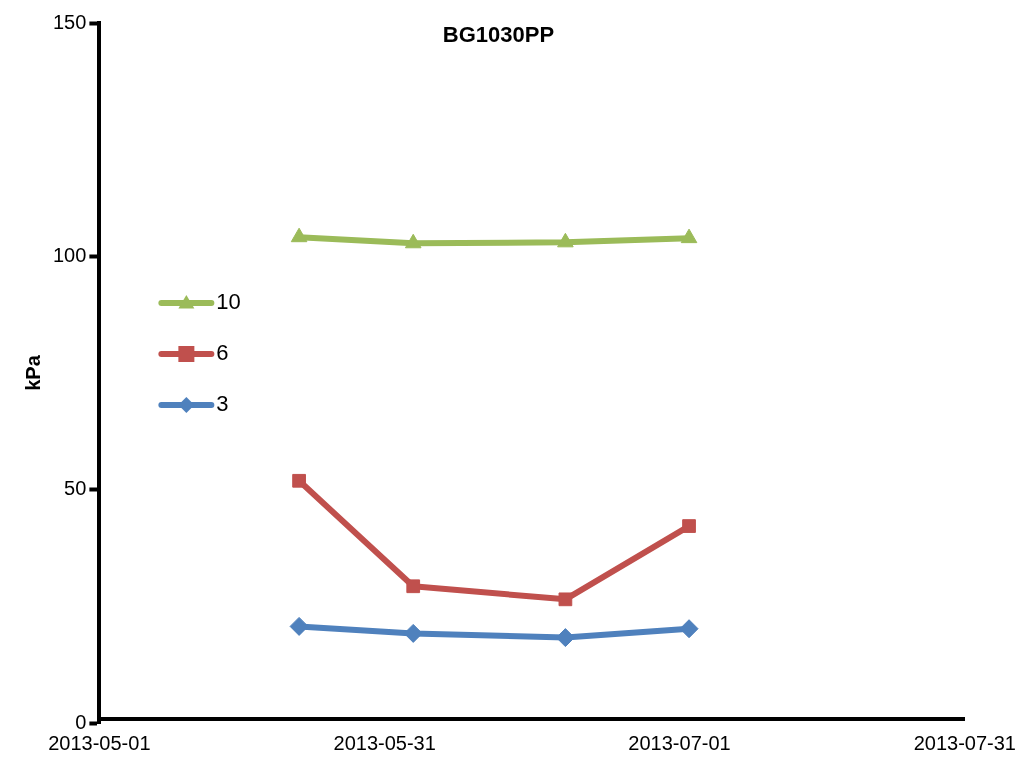 The height and width of the screenshot is (771, 1027). I want to click on y-tick-label: 0, so click(81, 721).